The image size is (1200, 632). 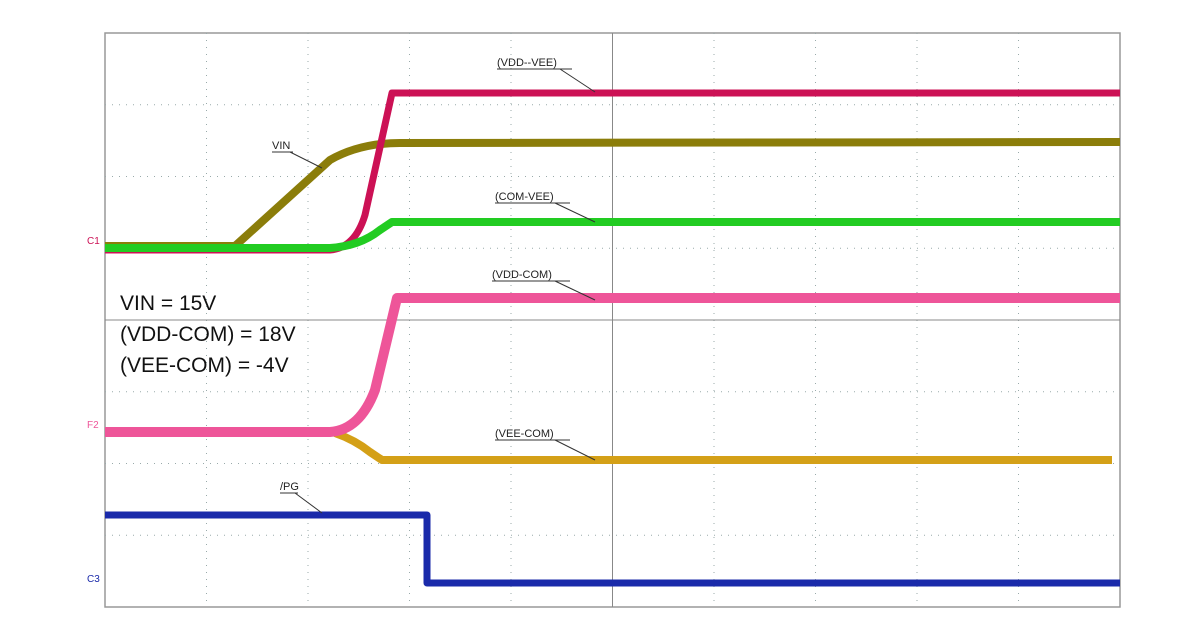 I want to click on trace-label: /PG, so click(x=289, y=487).